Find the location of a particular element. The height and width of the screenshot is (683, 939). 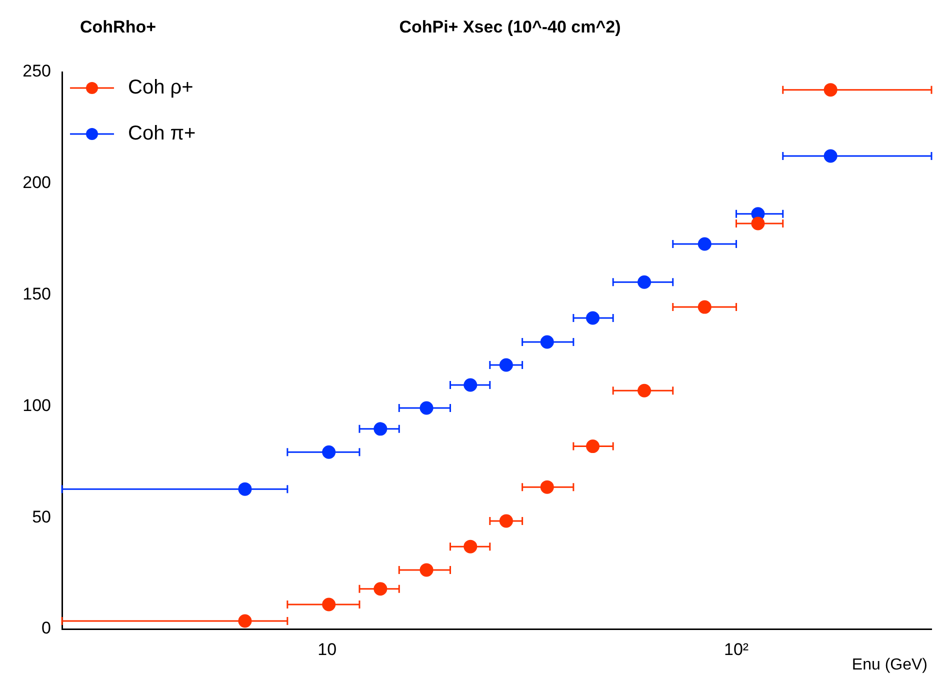

x-axis-title: Enu (GeV) is located at coordinates (890, 665).